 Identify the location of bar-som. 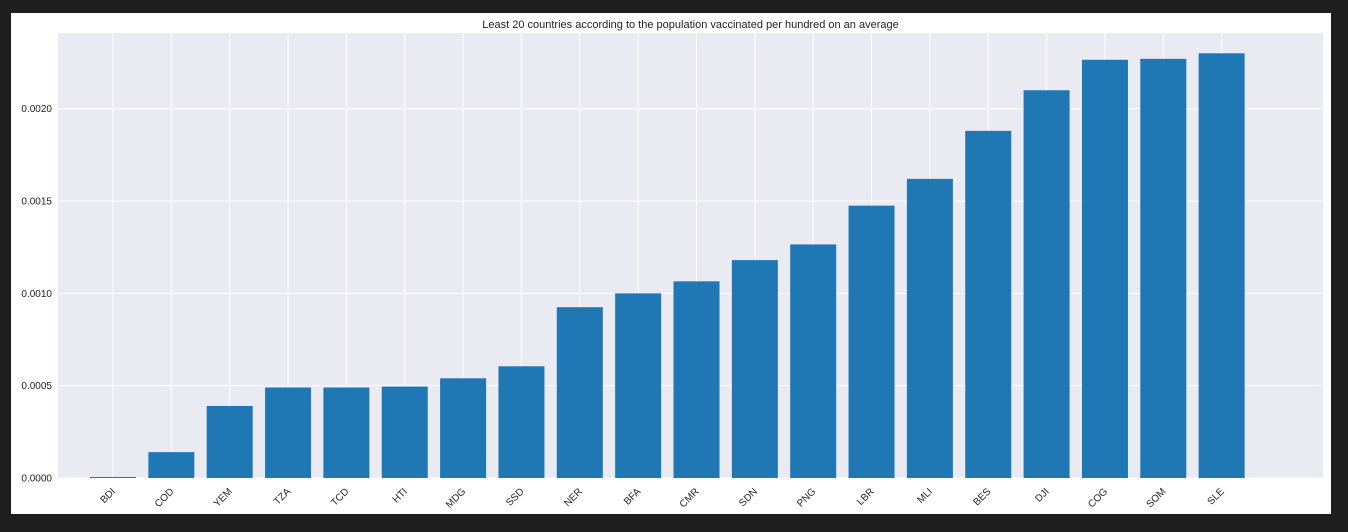
(1163, 268).